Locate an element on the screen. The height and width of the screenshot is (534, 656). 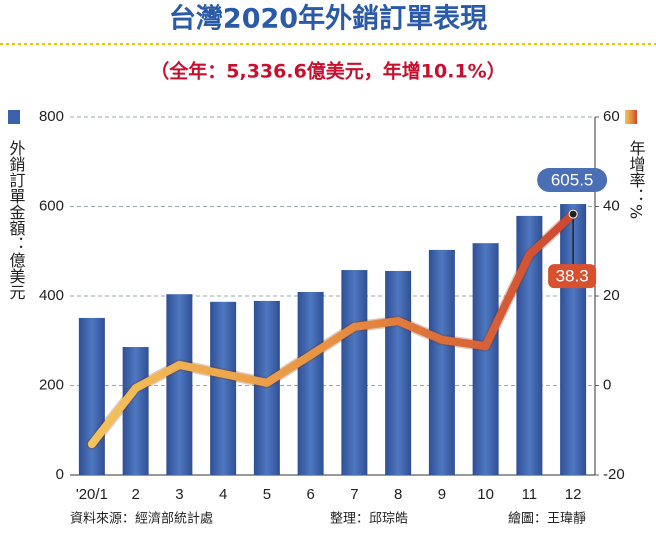
y2-tick-label: 0 is located at coordinates (607, 384).